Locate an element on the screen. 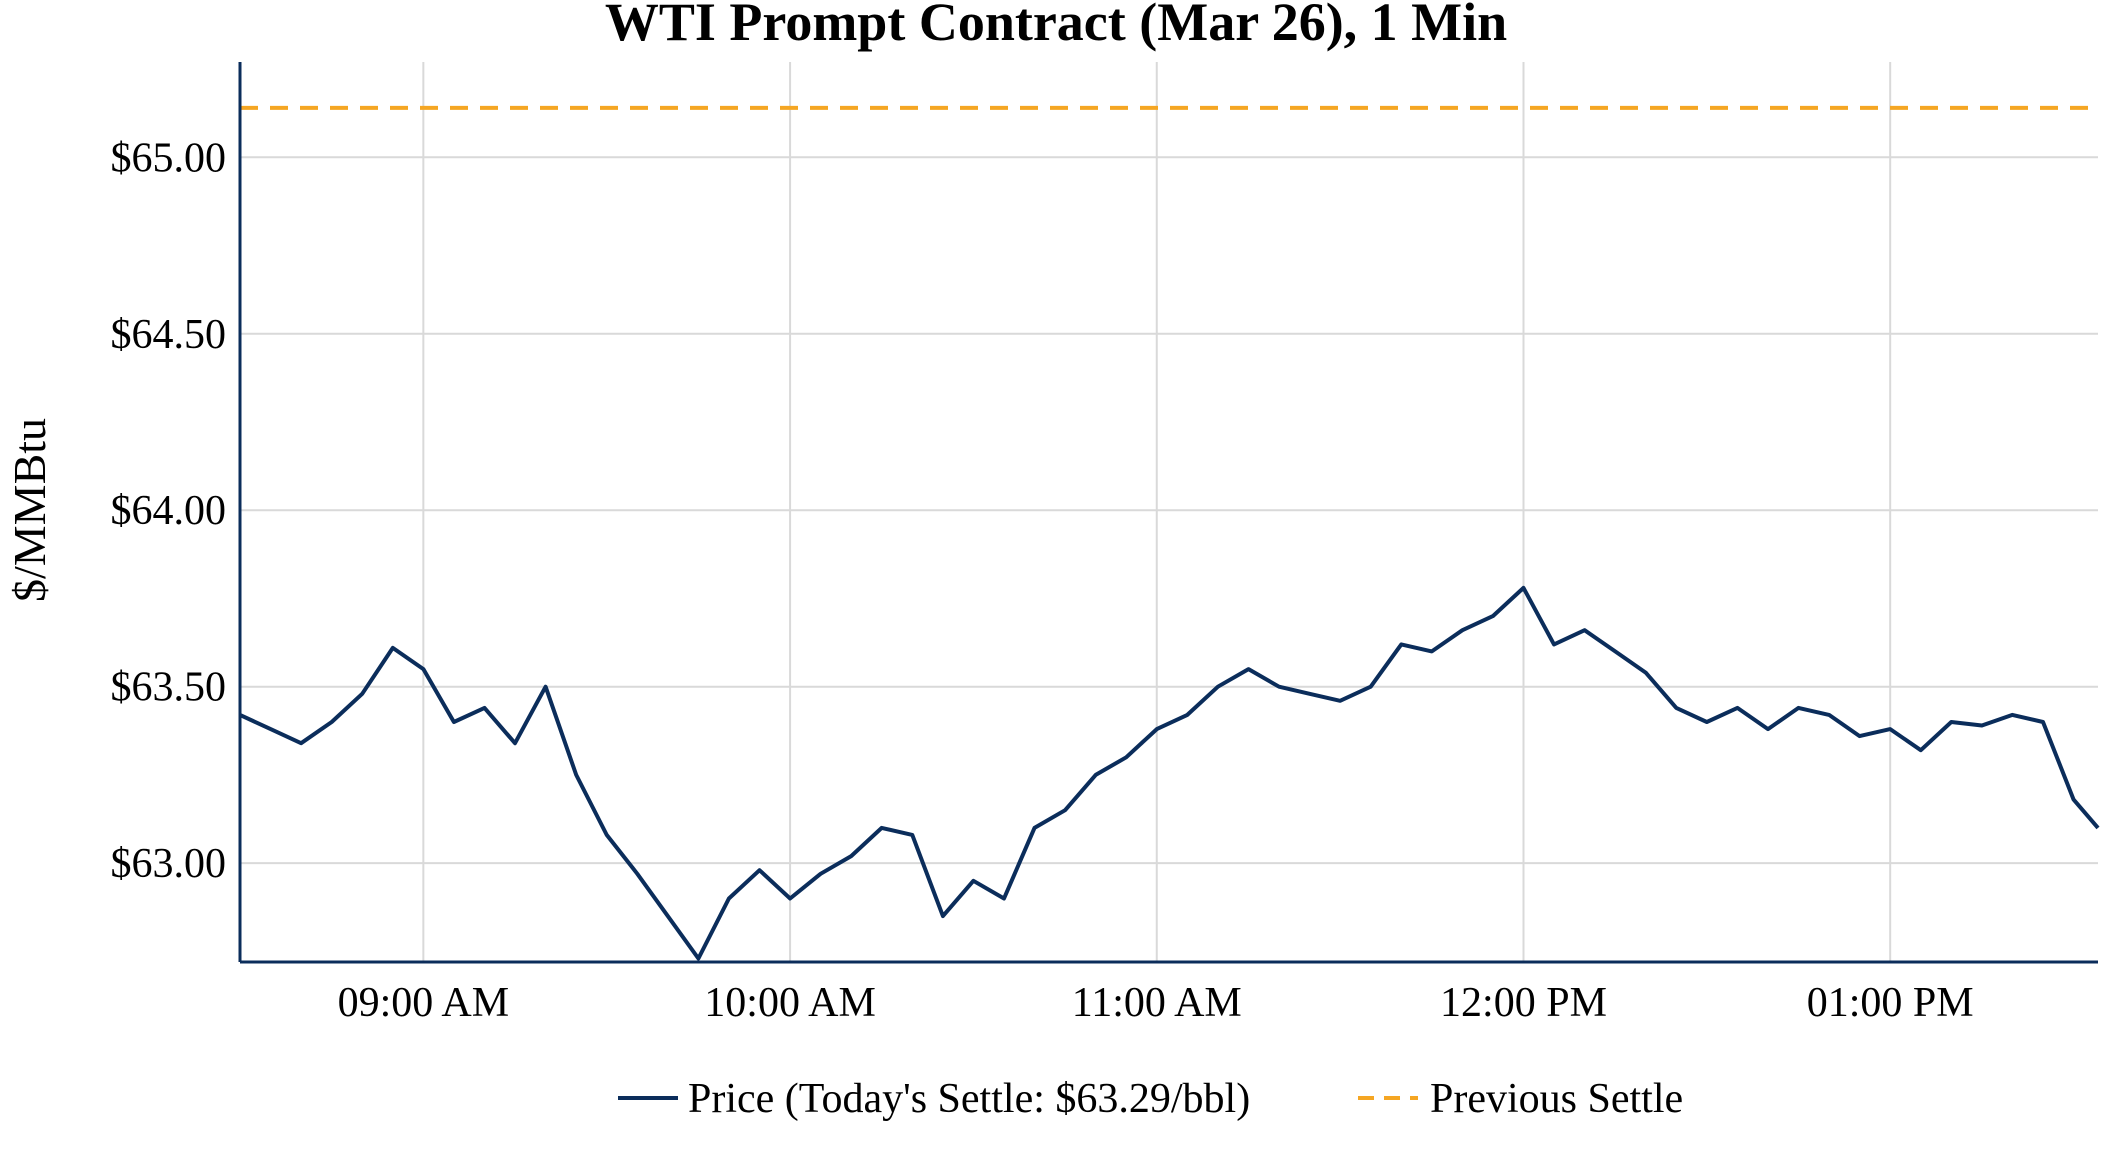  y-tick-label: $63.00 is located at coordinates (169, 864).